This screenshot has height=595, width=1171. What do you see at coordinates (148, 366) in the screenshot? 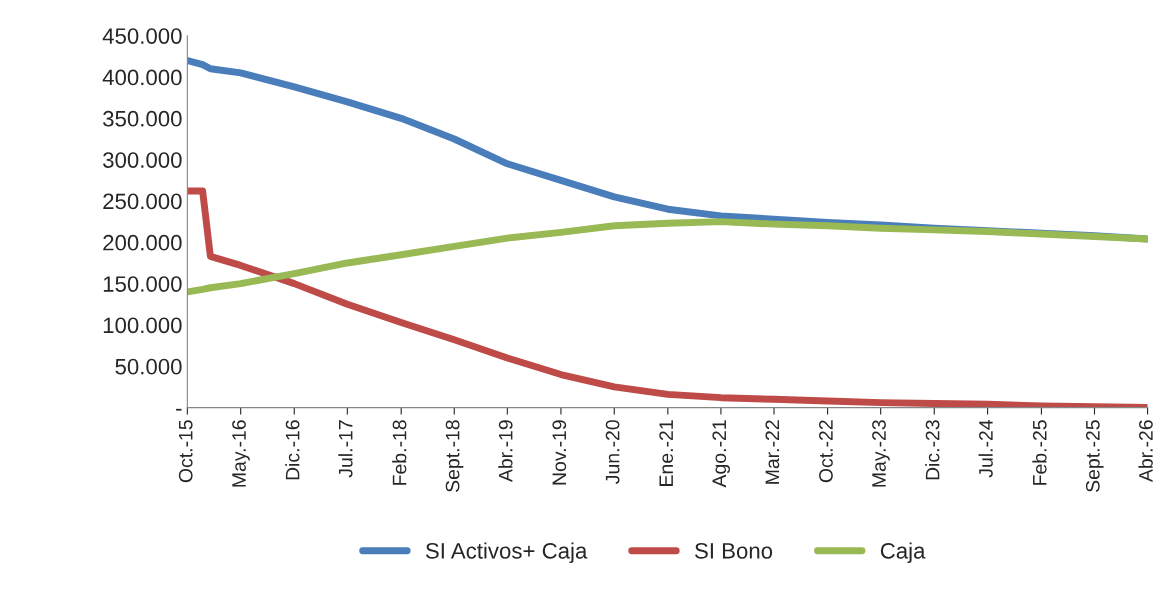
I see `y-tick-label: 50.000` at bounding box center [148, 366].